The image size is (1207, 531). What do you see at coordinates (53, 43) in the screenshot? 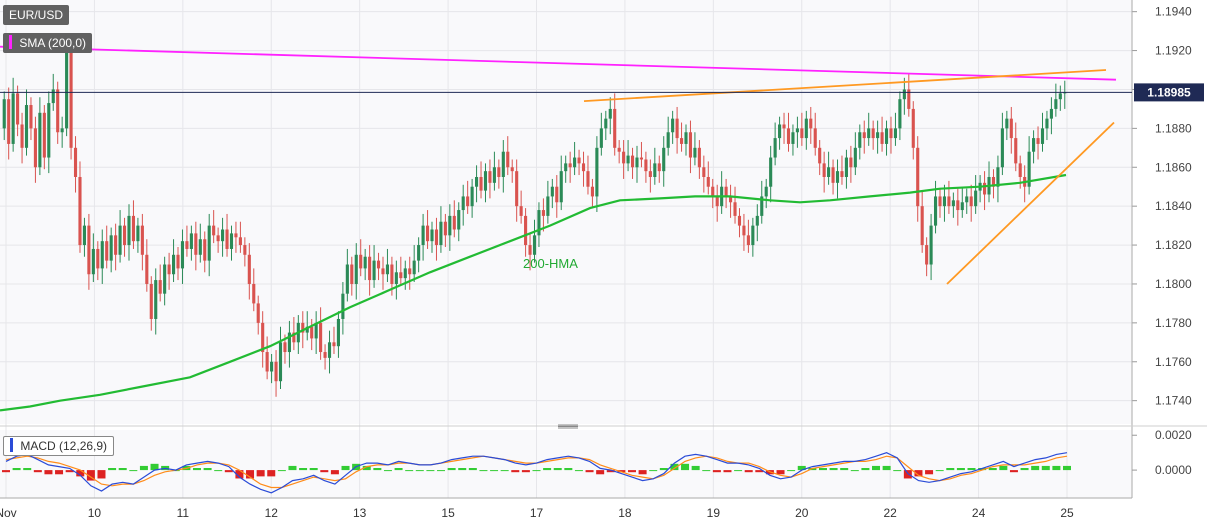
I see `sma-indicator-text: SMA (200,0)` at bounding box center [53, 43].